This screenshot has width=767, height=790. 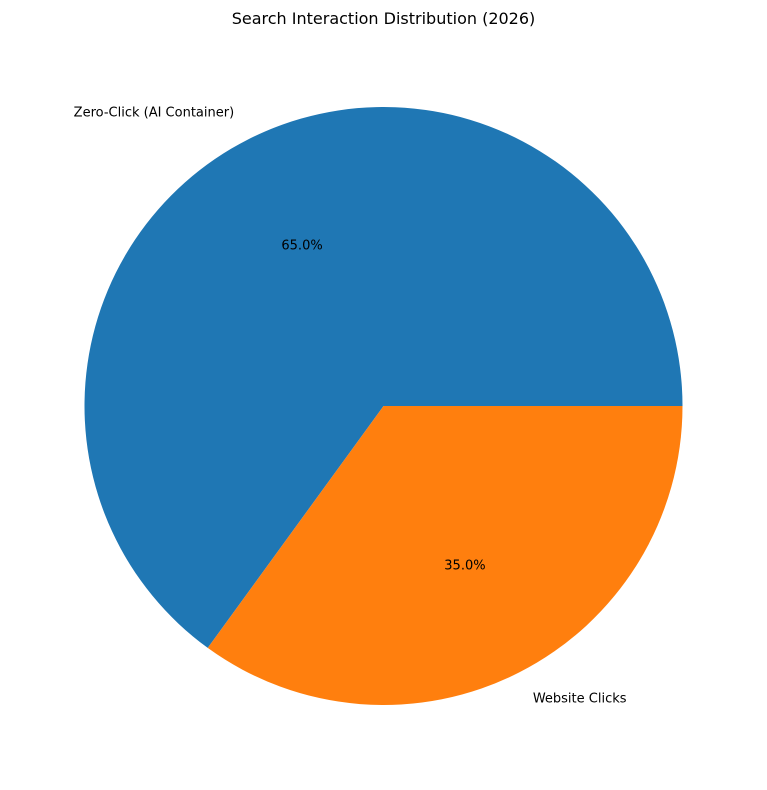 What do you see at coordinates (154, 112) in the screenshot?
I see `slice-label-0: Zero-Click (AI Container)` at bounding box center [154, 112].